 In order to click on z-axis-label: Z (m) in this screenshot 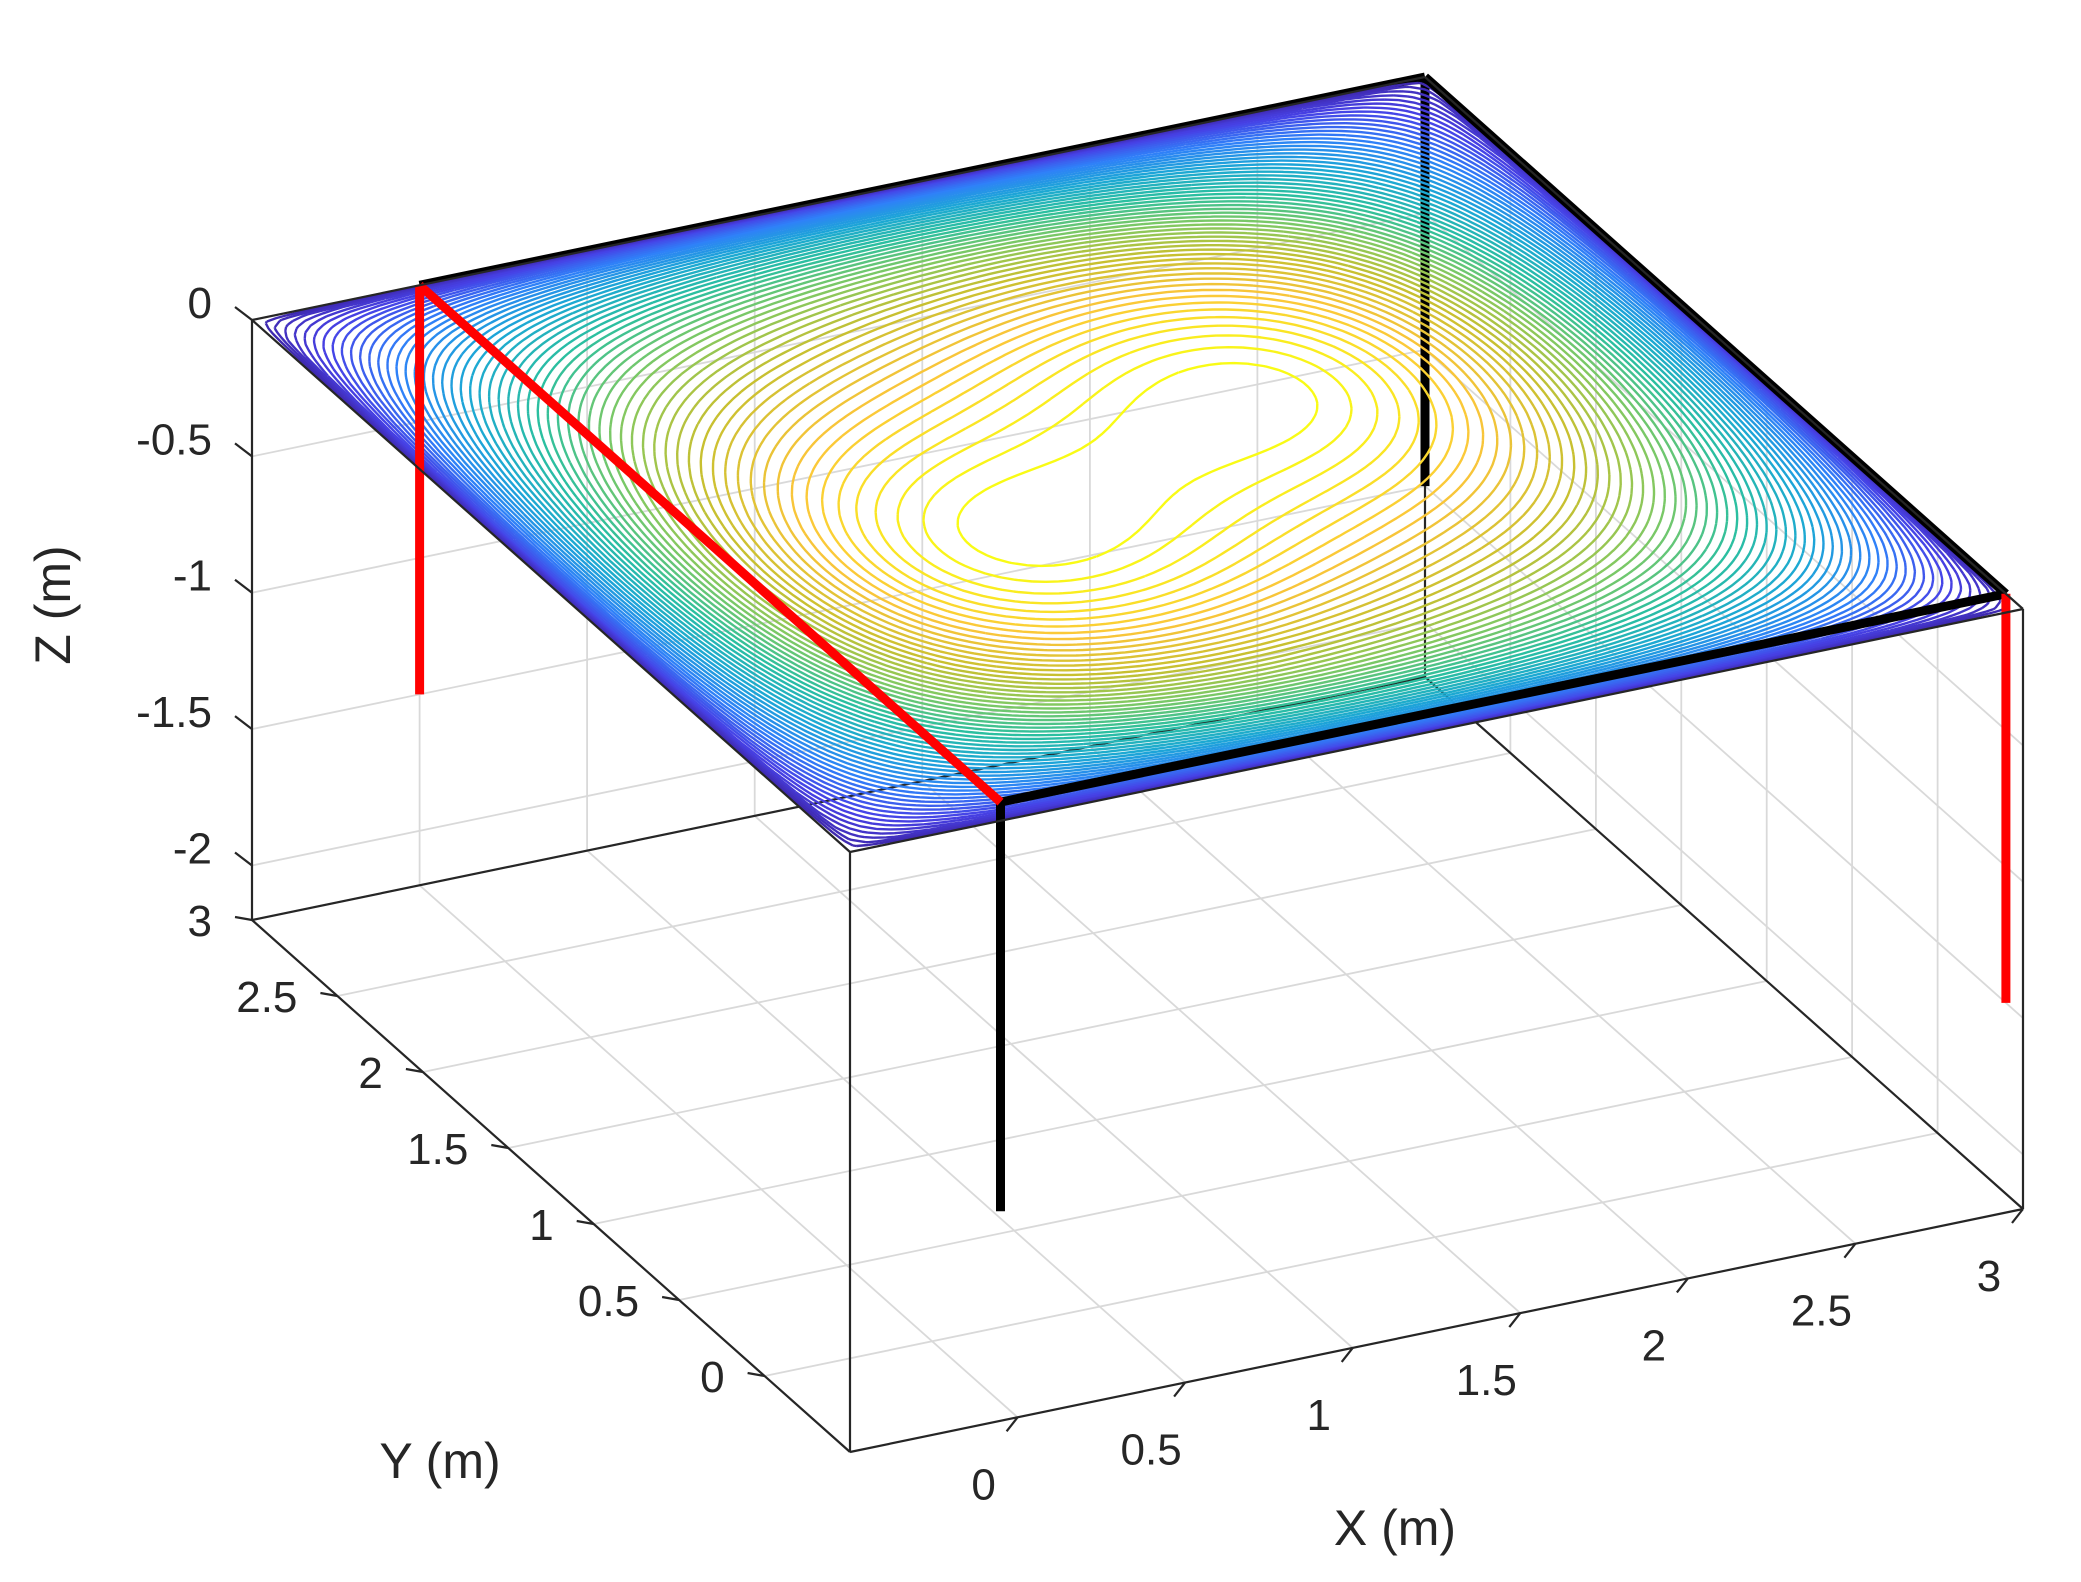, I will do `click(53, 604)`.